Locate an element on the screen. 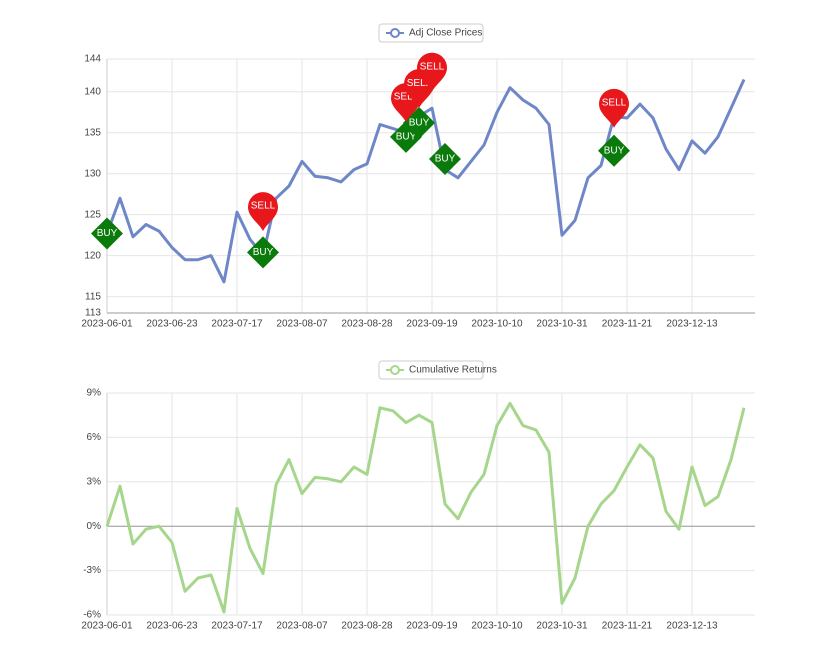  y-tick-label: 113 is located at coordinates (93, 313).